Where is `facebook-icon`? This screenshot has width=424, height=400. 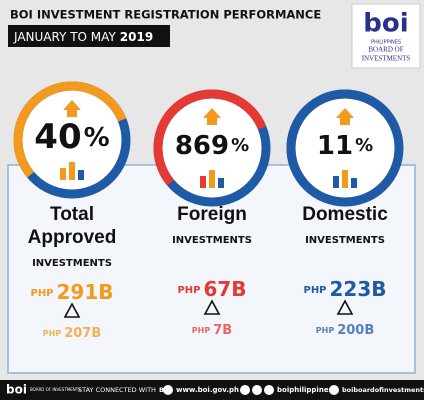 facebook-icon is located at coordinates (245, 390).